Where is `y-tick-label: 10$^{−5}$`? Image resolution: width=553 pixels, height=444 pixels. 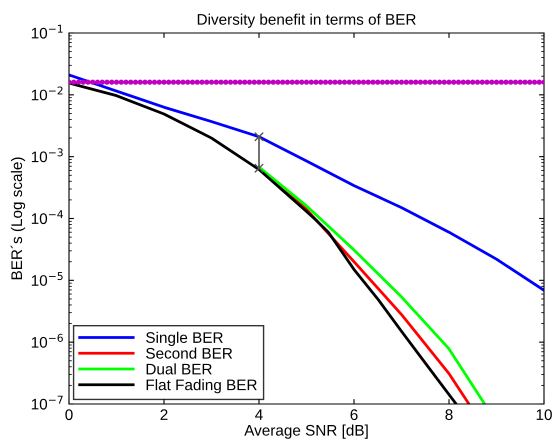 y-tick-label: 10$^{−5}$ is located at coordinates (47, 279).